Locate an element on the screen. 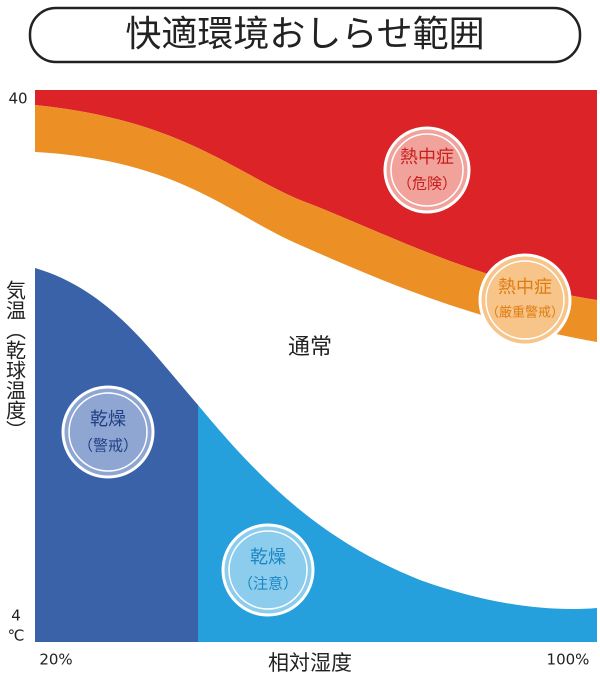 This screenshot has height=688, width=600. title-box is located at coordinates (305, 35).